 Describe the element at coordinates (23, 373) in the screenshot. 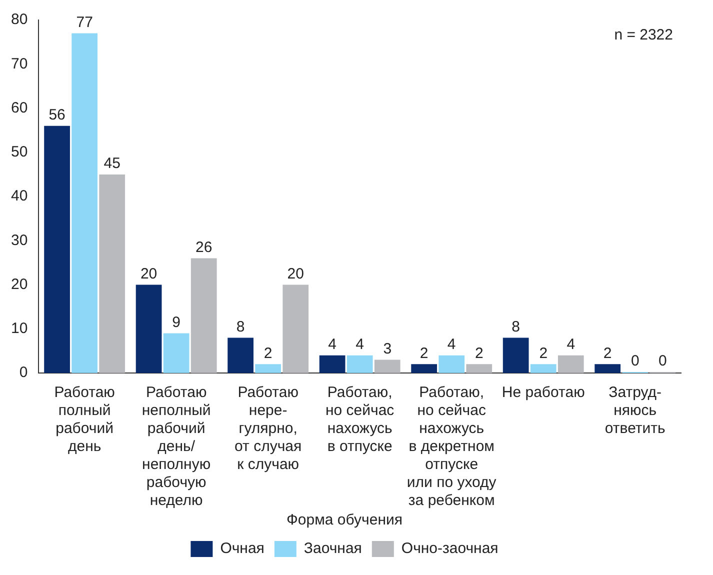

I see `y-tick-label: 0` at that location.